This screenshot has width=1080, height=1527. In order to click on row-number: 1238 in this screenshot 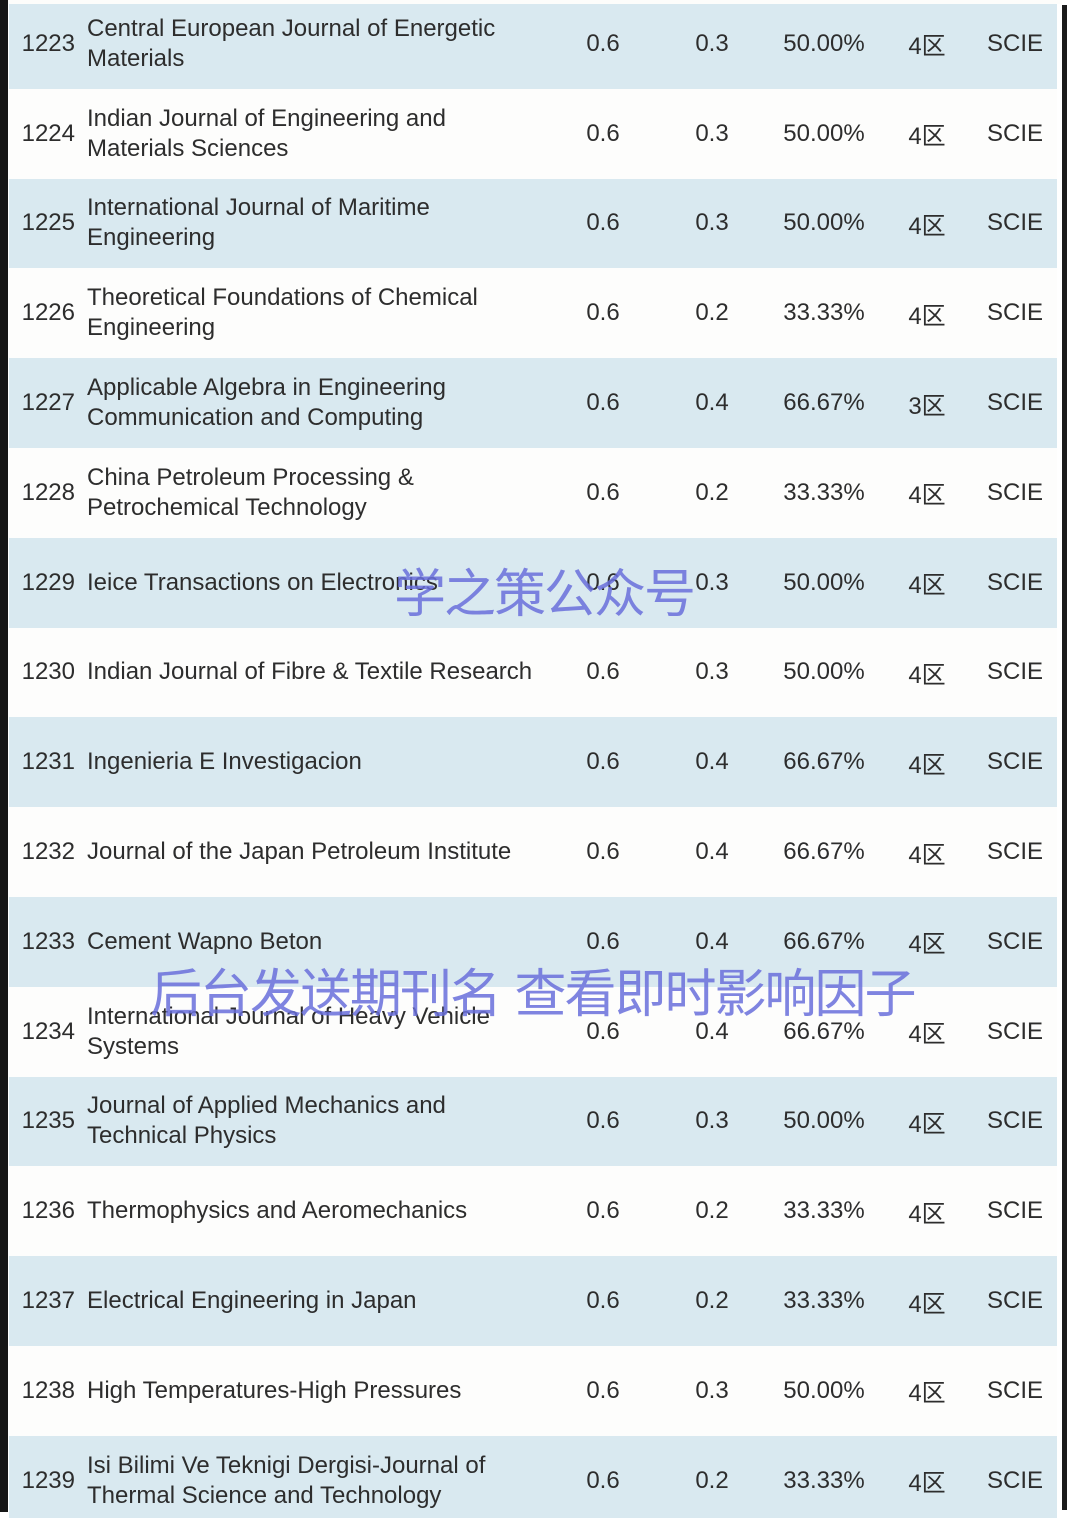, I will do `click(48, 1390)`.